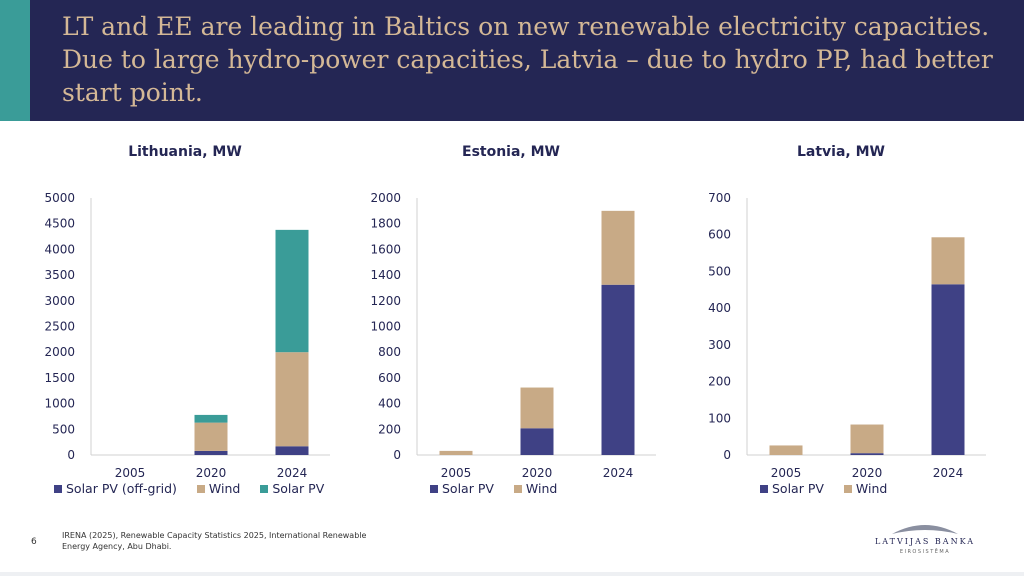 The width and height of the screenshot is (1024, 576). Describe the element at coordinates (185, 152) in the screenshot. I see `chart-title: Lithuania, MW` at that location.